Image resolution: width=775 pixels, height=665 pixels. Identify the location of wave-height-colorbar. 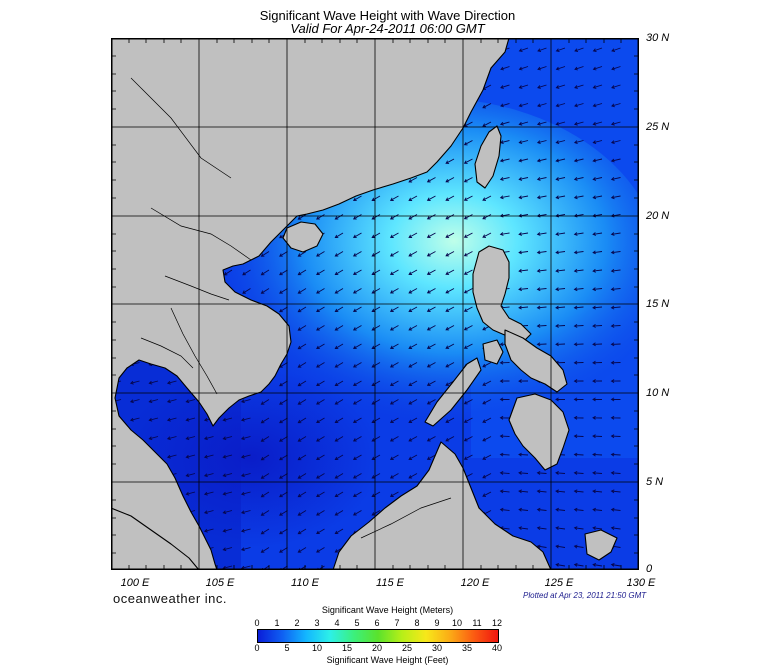
(378, 636).